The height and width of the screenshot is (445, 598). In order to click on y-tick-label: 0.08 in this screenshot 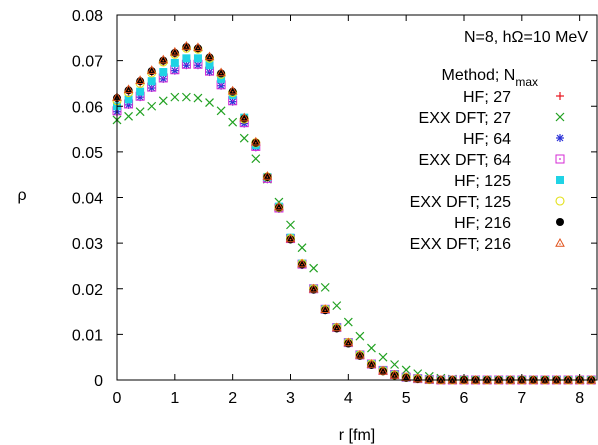, I will do `click(87, 16)`.